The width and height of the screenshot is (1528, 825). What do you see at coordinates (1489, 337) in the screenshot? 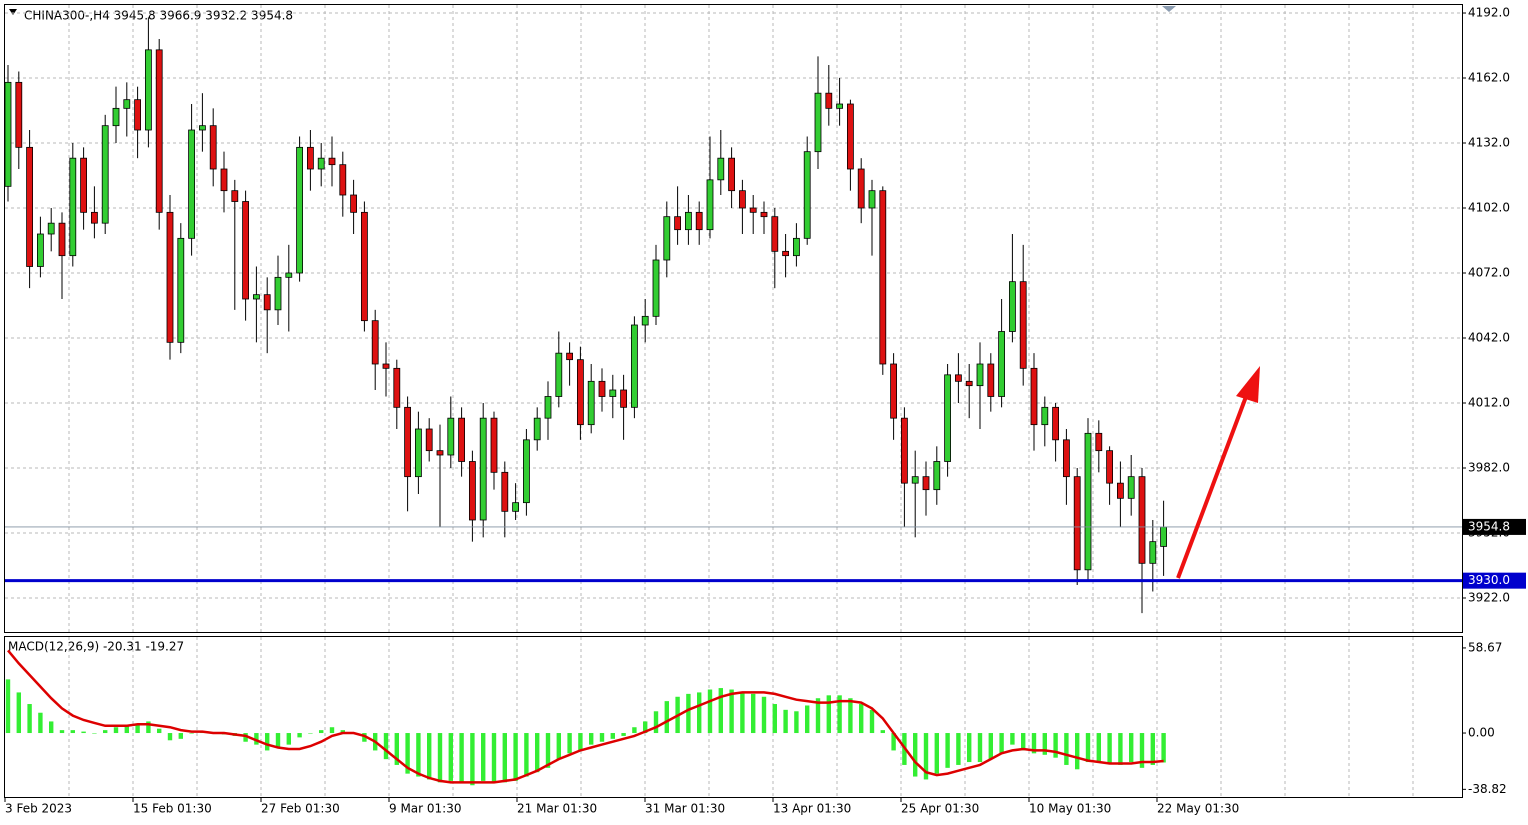
I see `y-tick-label: 4042.0` at bounding box center [1489, 337].